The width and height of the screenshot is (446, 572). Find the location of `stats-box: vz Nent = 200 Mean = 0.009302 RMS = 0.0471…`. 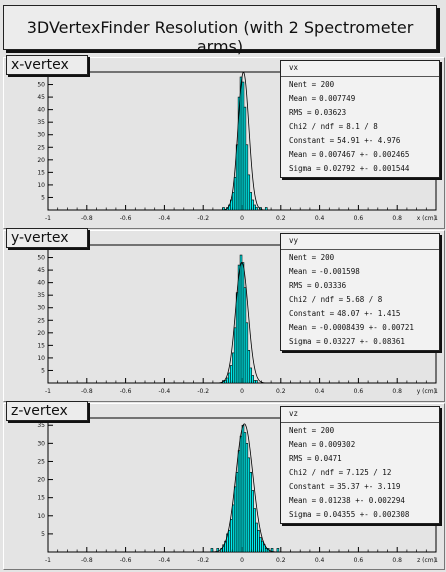

stats-box: vz Nent = 200 Mean = 0.009302 RMS = 0.0471… is located at coordinates (360, 465).